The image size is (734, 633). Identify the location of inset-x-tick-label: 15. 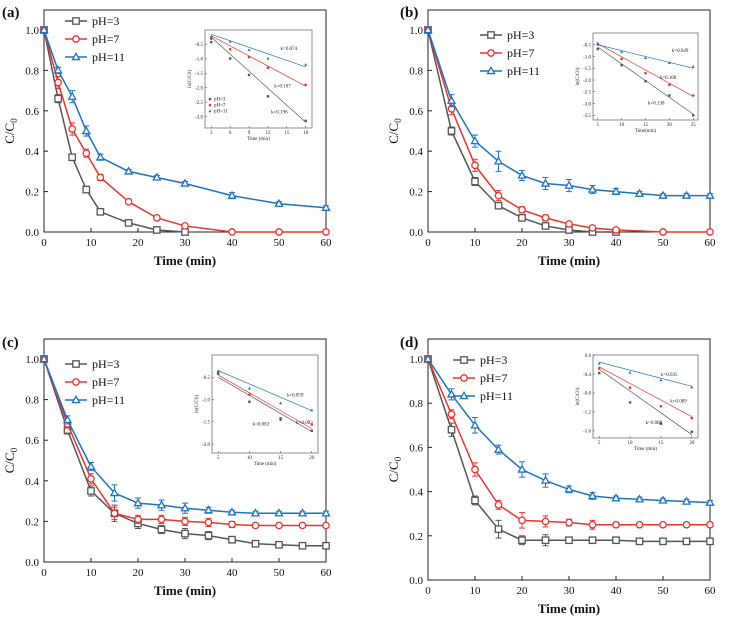
(287, 133).